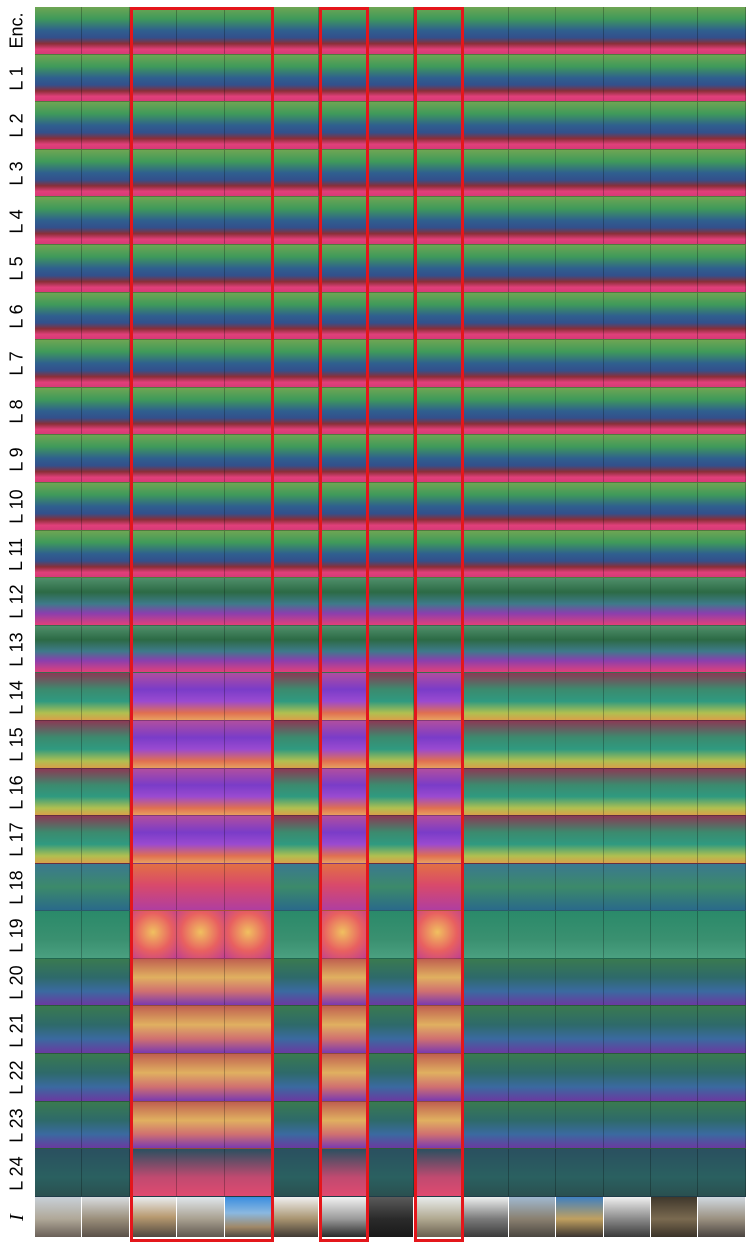 This screenshot has height=1245, width=747. I want to click on image-row-label: I, so click(17, 1217).